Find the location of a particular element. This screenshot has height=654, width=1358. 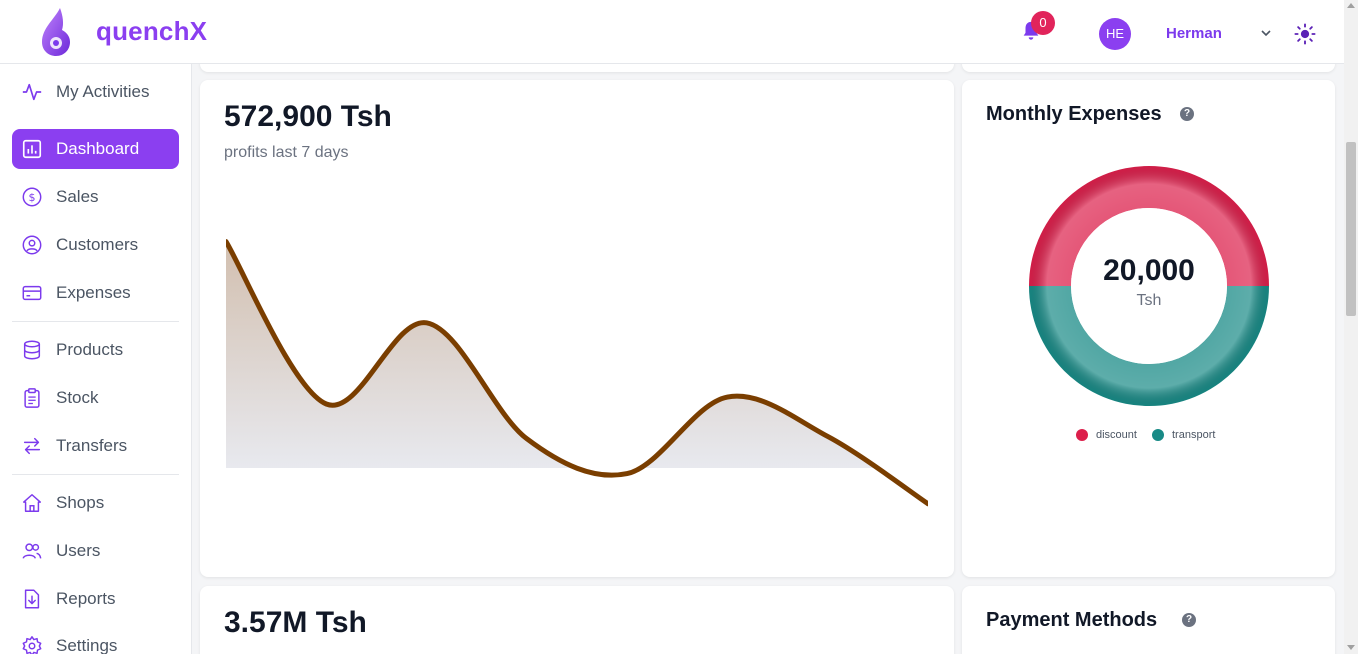

expenses-donut-chart is located at coordinates (1149, 286).